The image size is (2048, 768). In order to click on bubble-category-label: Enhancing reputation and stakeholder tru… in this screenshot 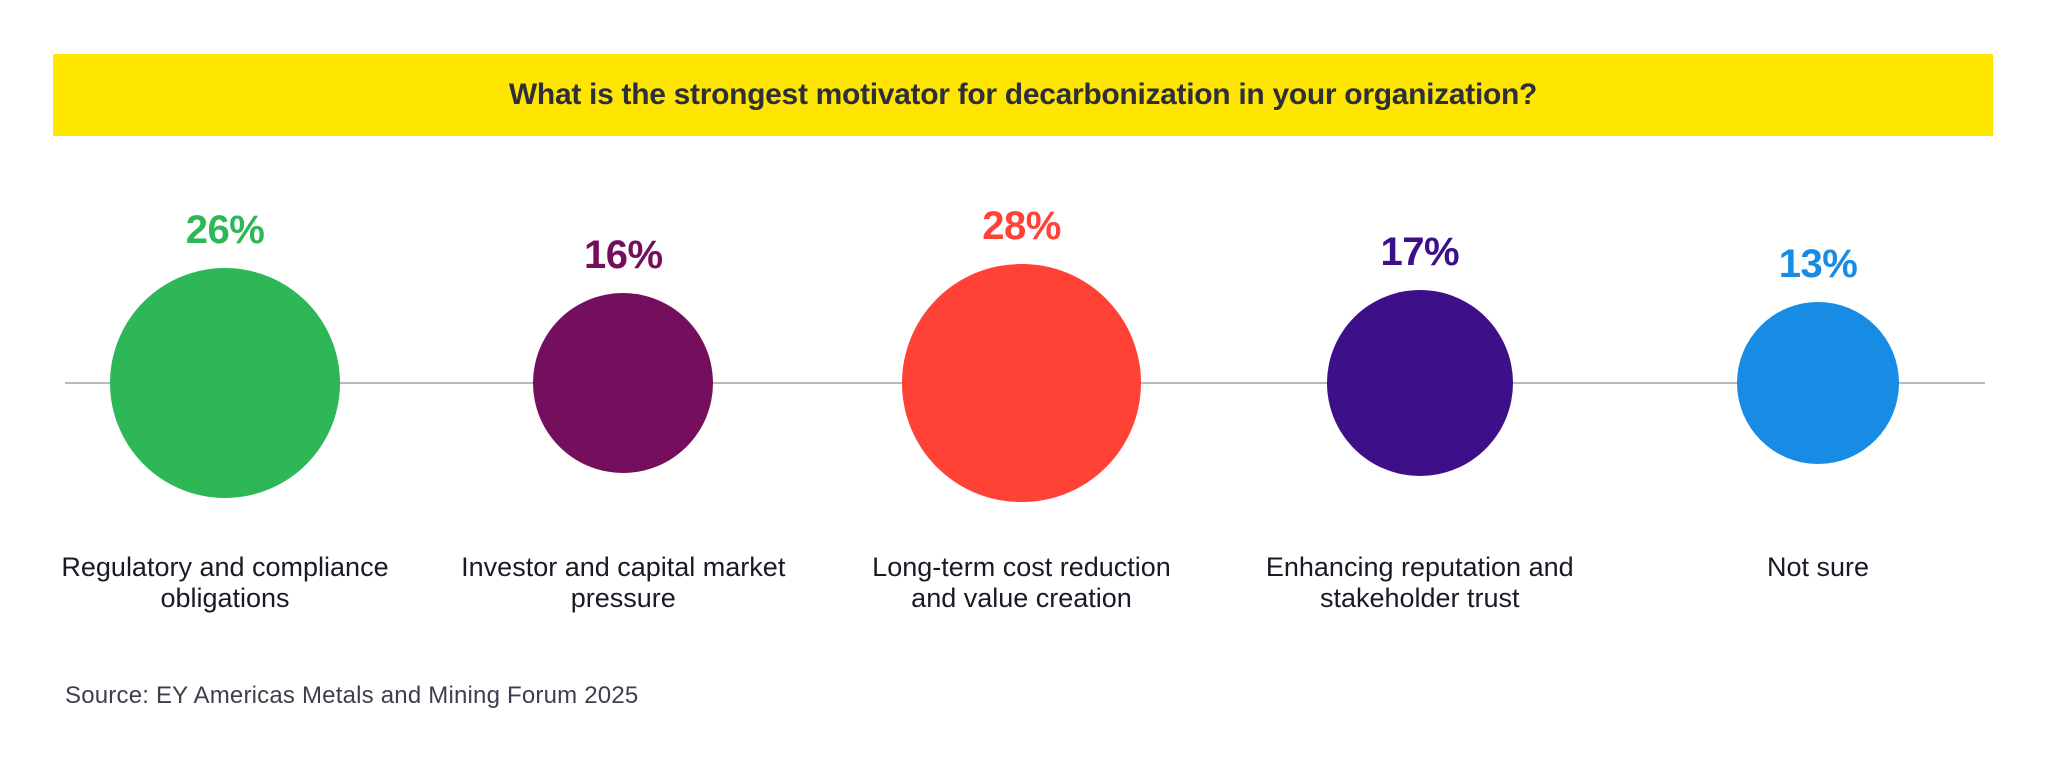, I will do `click(1419, 582)`.